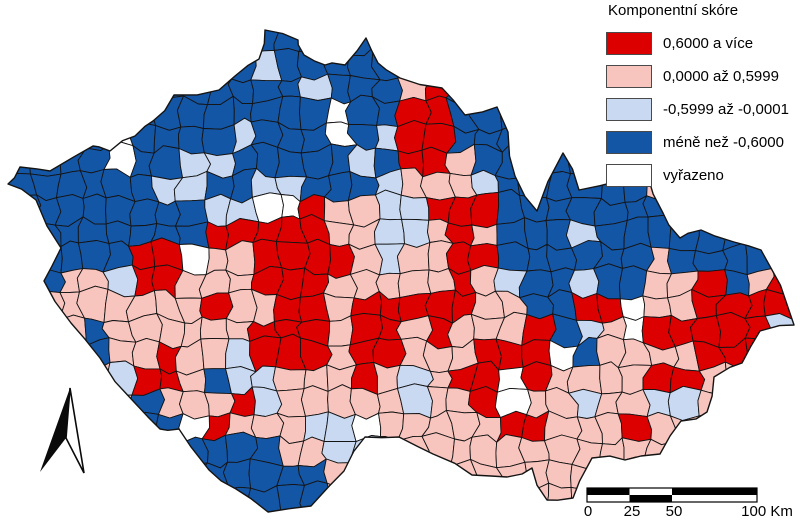 The height and width of the screenshot is (524, 800). I want to click on legend-item: méně než -0,6000, so click(702, 142).